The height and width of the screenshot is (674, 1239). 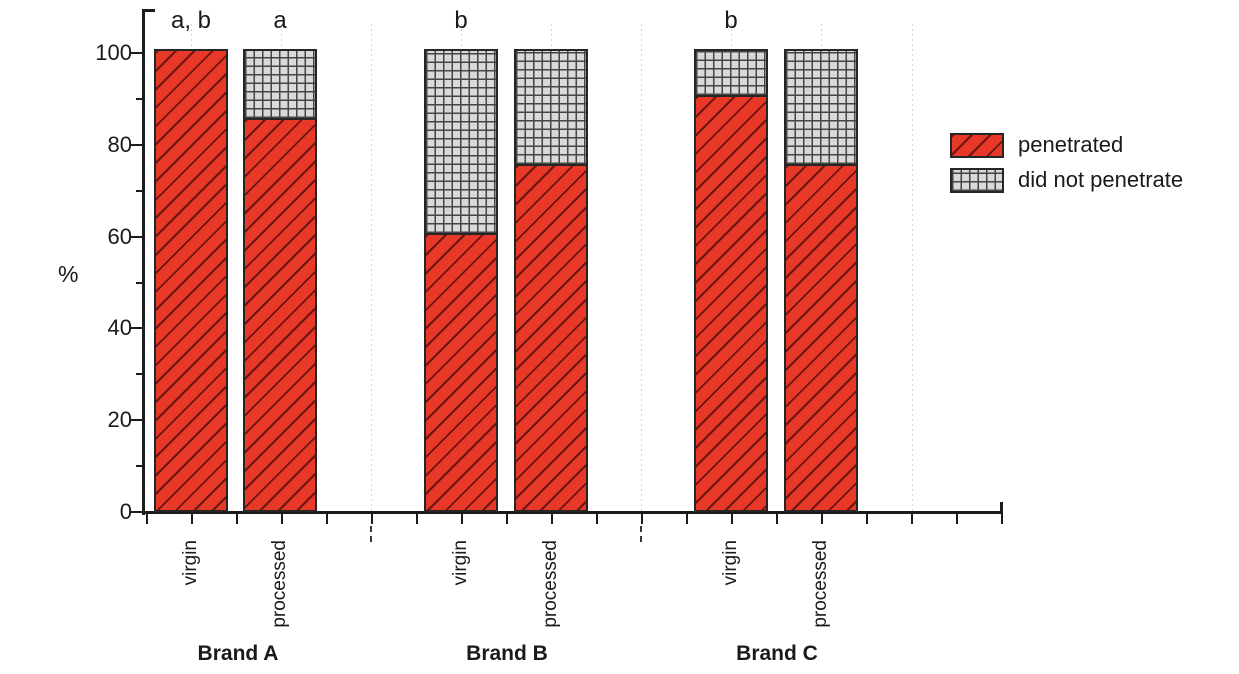 I want to click on y-tick-label: 0, so click(x=125, y=511).